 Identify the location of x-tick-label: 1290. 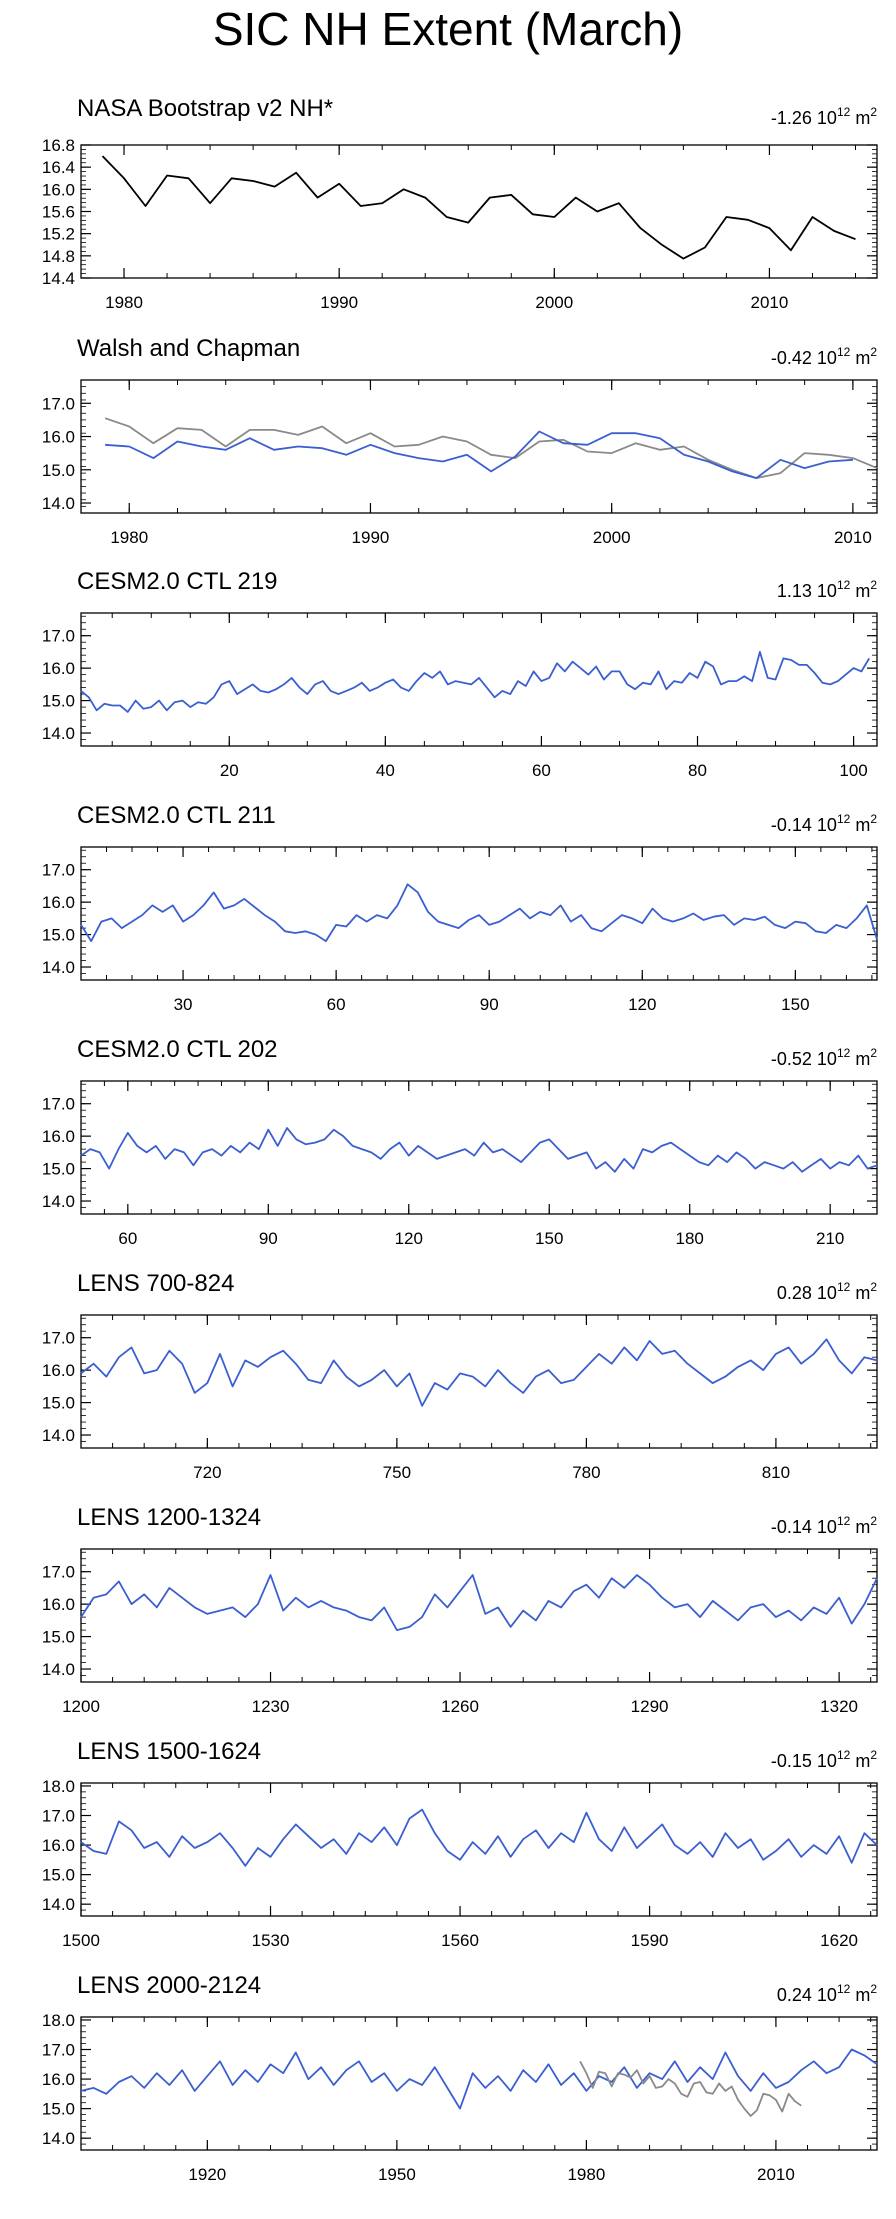
(650, 1706).